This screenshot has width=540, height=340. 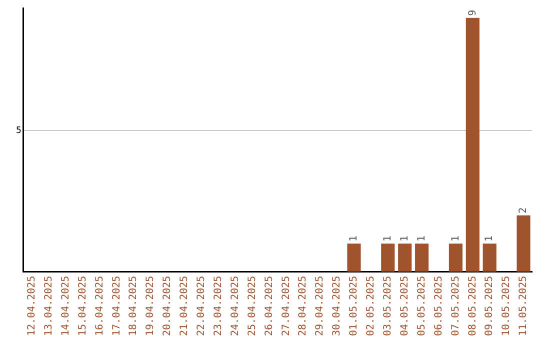 What do you see at coordinates (472, 13) in the screenshot?
I see `data-label: 9` at bounding box center [472, 13].